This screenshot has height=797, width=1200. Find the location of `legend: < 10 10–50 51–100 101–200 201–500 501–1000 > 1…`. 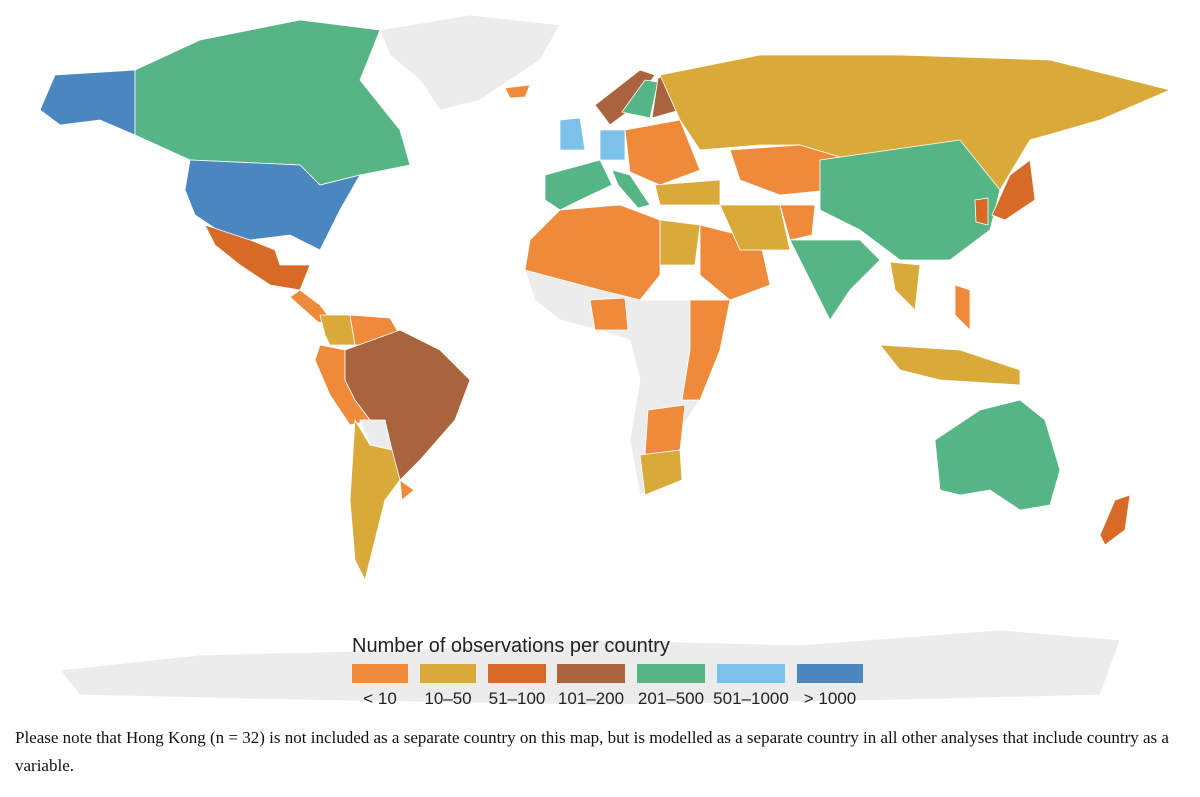

legend: < 10 10–50 51–100 101–200 201–500 501–1000 > 1… is located at coordinates (607, 686).